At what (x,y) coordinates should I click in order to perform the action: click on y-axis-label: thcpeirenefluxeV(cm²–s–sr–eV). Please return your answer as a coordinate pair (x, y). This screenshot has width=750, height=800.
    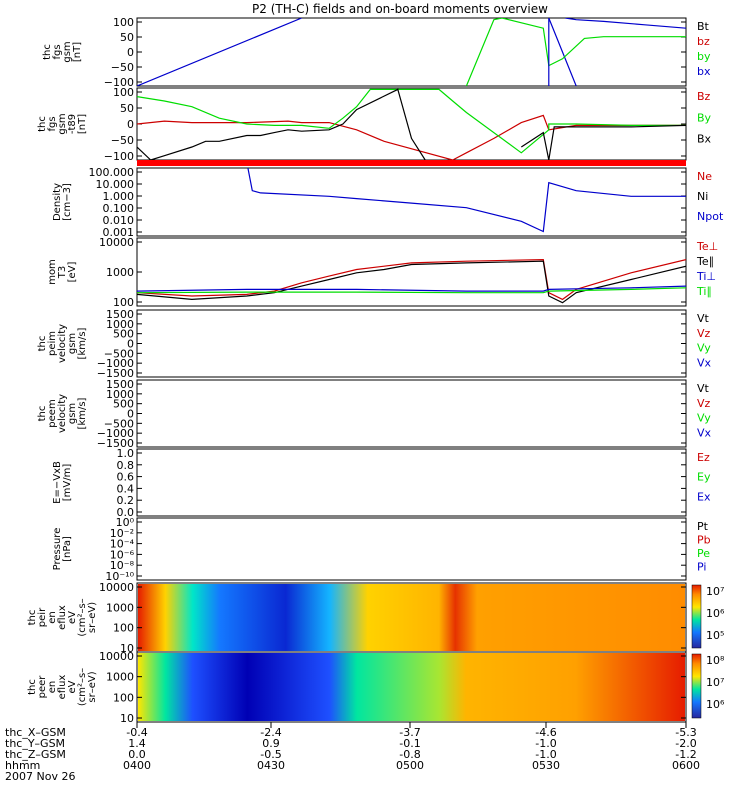
    Looking at the image, I should click on (62, 617).